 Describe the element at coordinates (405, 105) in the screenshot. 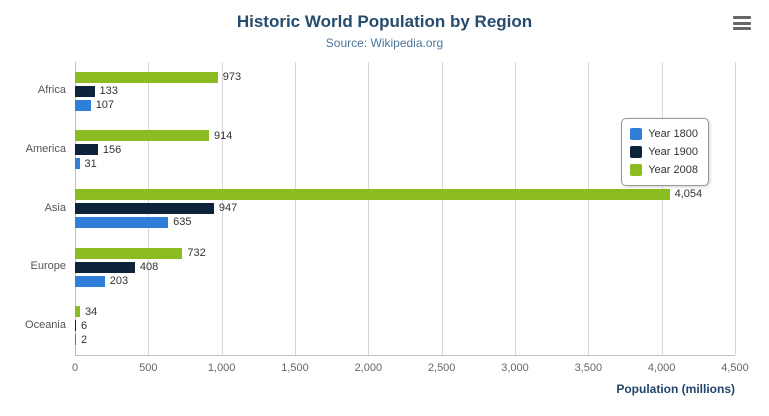

I see `bar-row: 107` at that location.